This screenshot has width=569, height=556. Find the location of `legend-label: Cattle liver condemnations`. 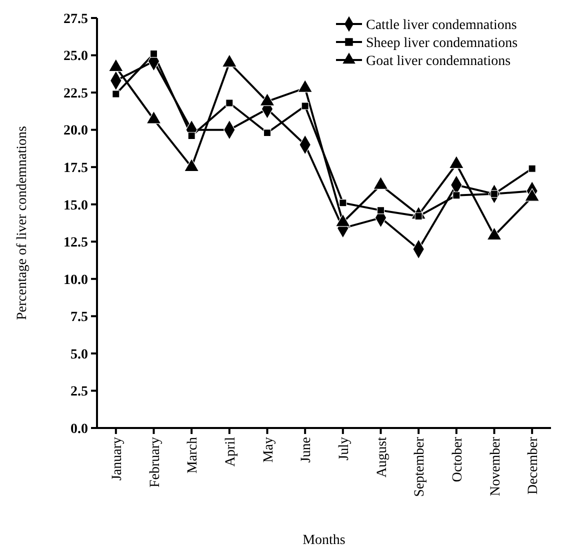

legend-label: Cattle liver condemnations is located at coordinates (441, 25).